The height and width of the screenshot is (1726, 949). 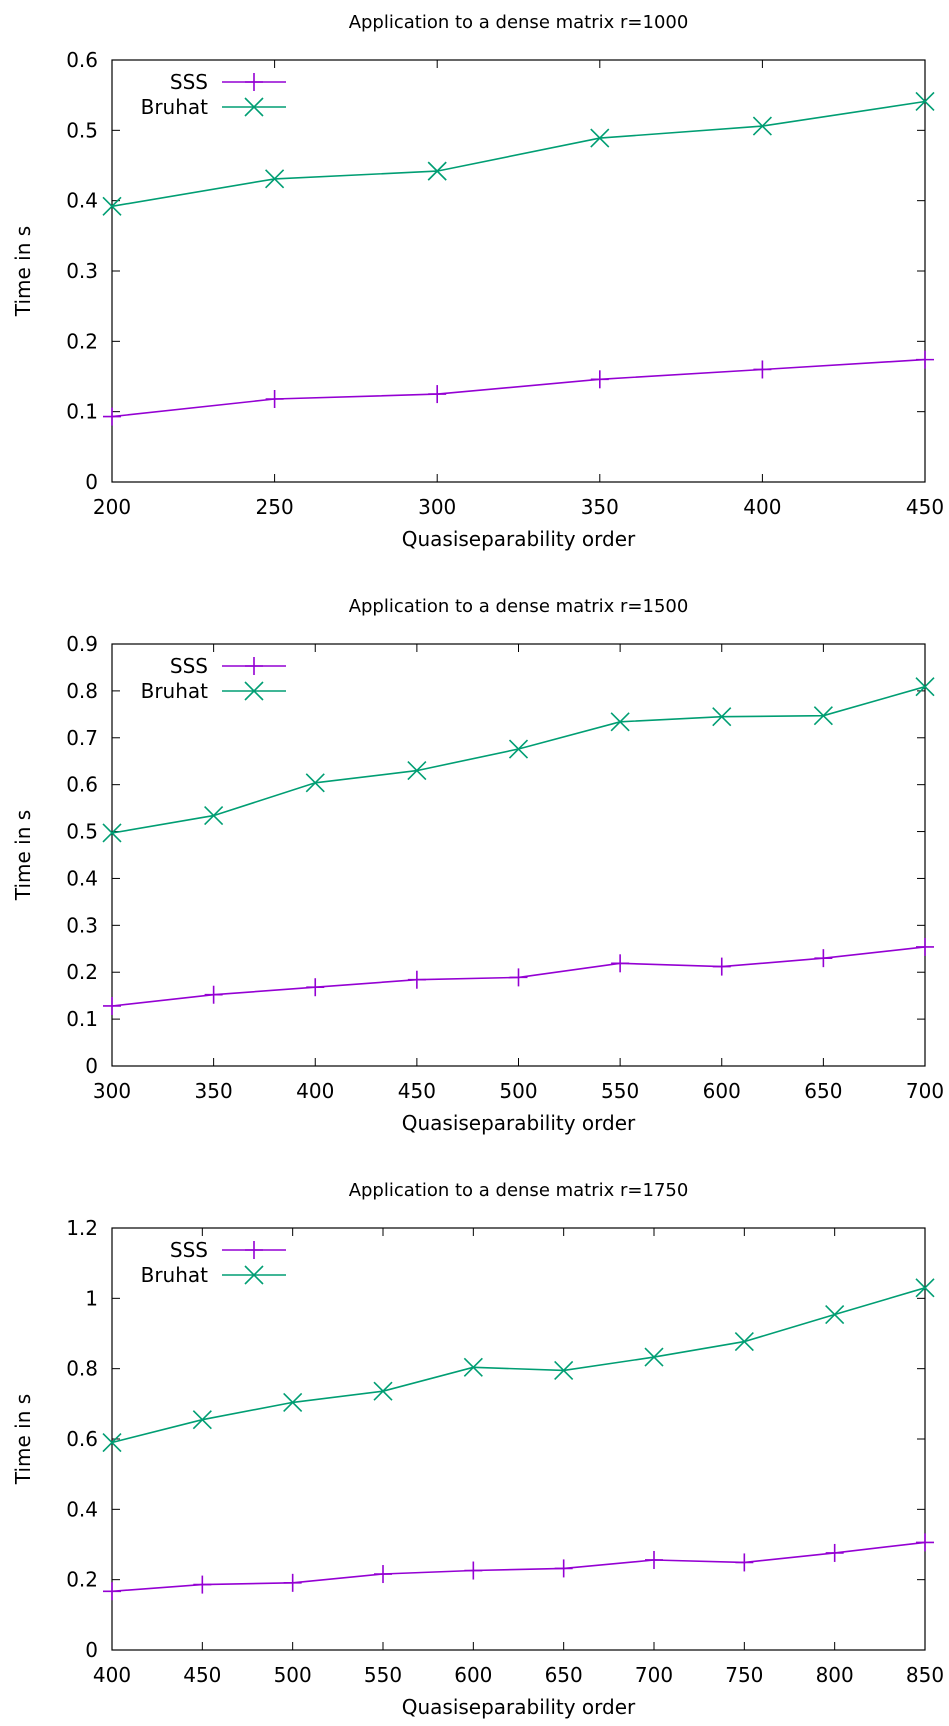 What do you see at coordinates (82, 130) in the screenshot?
I see `y-tick-label: 0.5` at bounding box center [82, 130].